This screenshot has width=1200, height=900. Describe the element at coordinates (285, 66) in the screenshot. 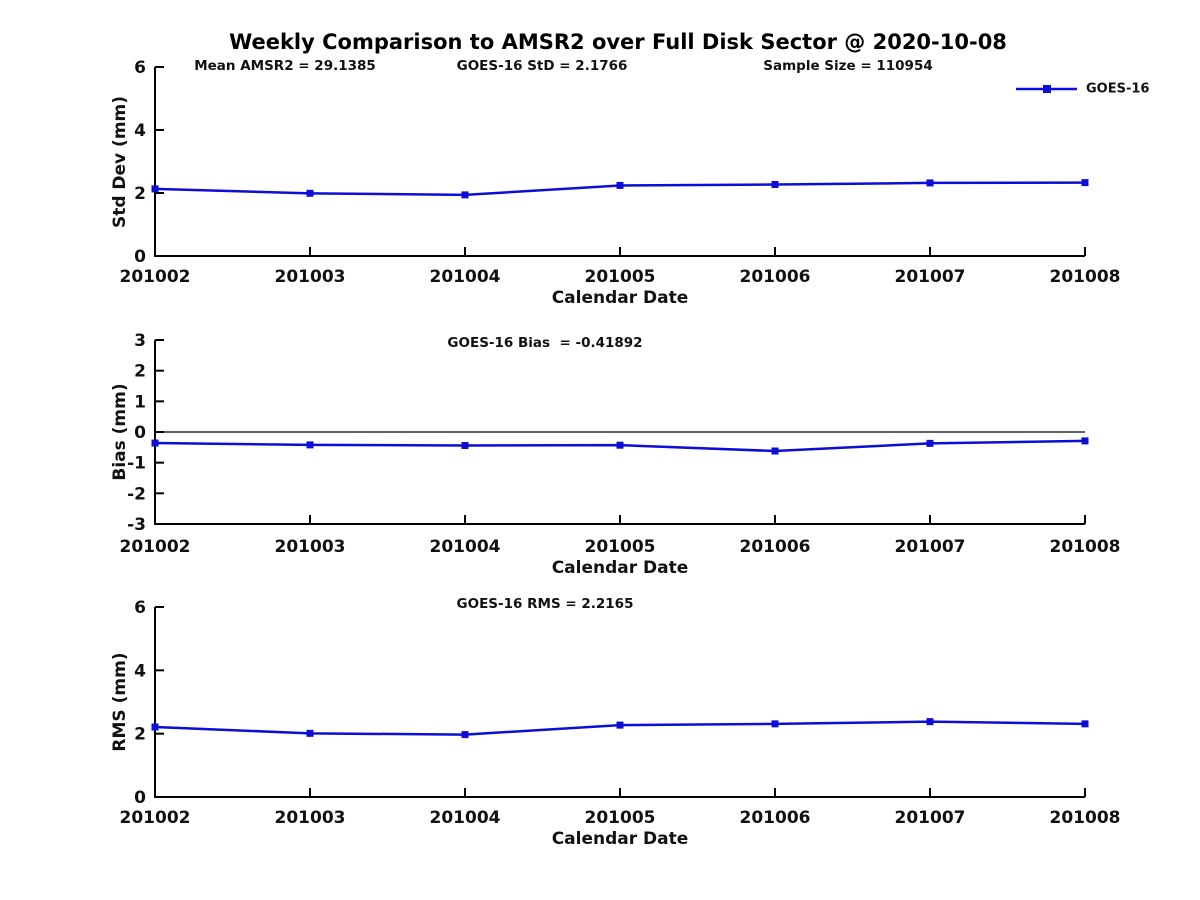

I see `annotation-mean-amsr2: Mean AMSR2 = 29.1385` at that location.